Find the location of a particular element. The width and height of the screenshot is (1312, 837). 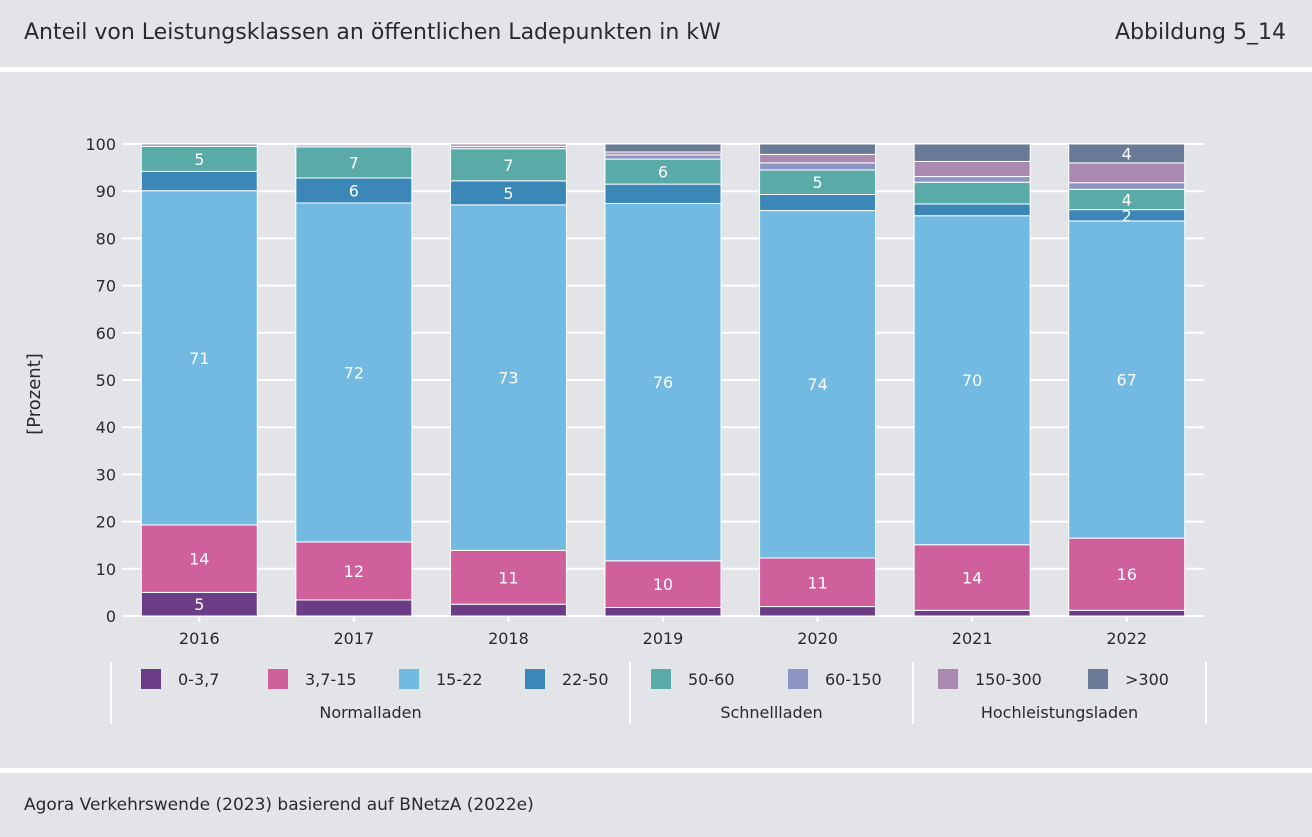

y-tick-label: 80 is located at coordinates (106, 238).